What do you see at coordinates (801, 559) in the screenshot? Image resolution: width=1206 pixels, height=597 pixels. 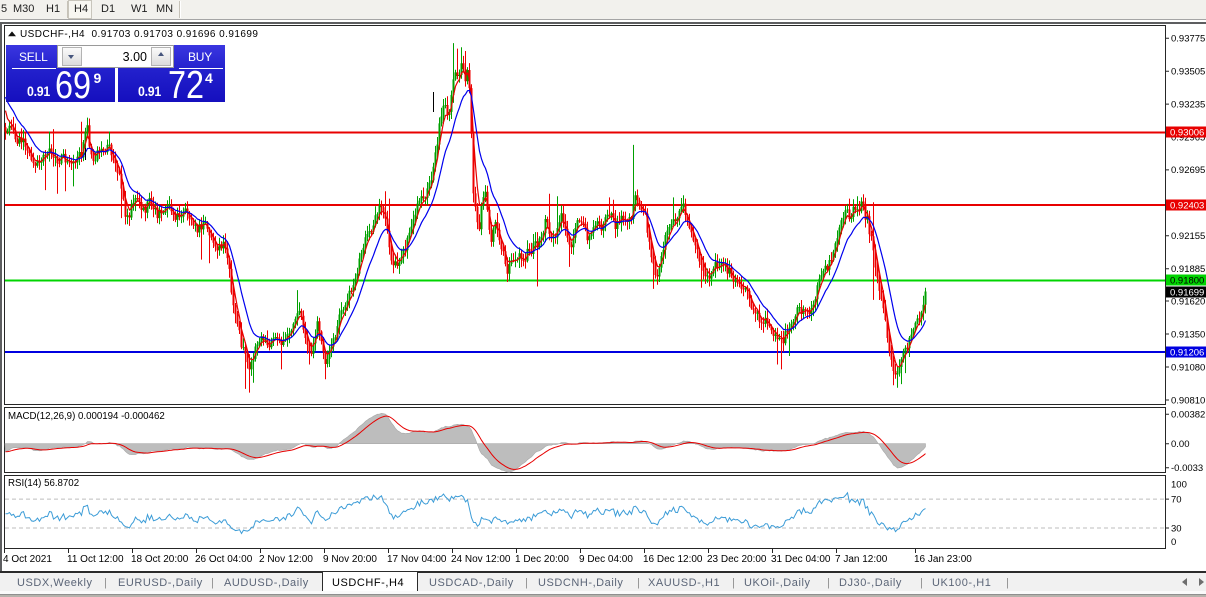 I see `svg-text: 31 Dec 04:00` at bounding box center [801, 559].